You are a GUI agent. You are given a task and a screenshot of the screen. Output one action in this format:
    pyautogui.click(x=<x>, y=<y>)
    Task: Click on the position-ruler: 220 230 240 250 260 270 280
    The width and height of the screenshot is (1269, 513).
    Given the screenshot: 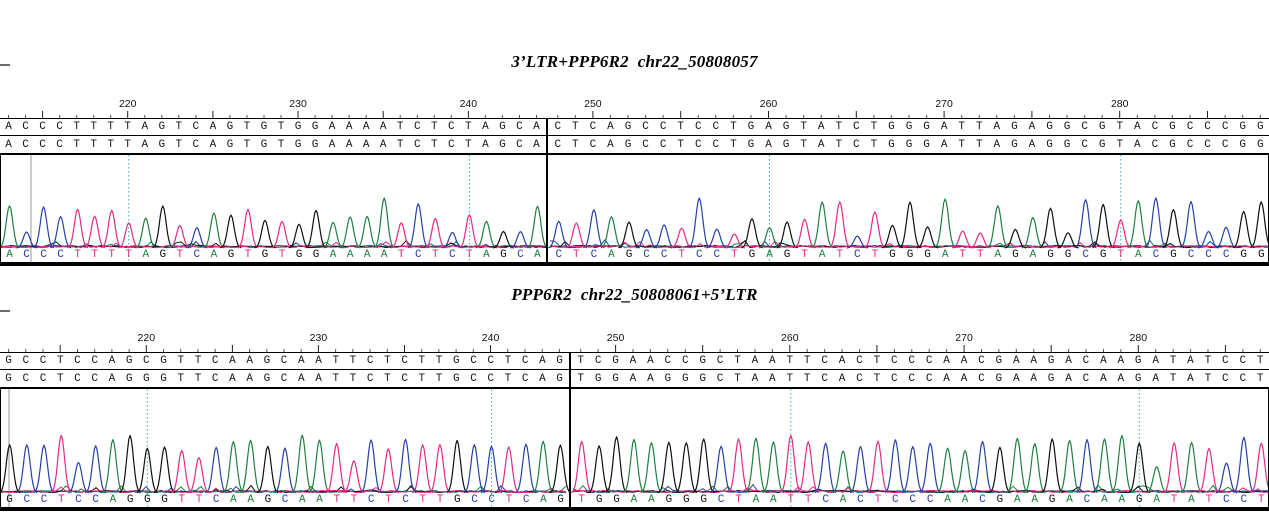 What is the action you would take?
    pyautogui.click(x=634, y=342)
    